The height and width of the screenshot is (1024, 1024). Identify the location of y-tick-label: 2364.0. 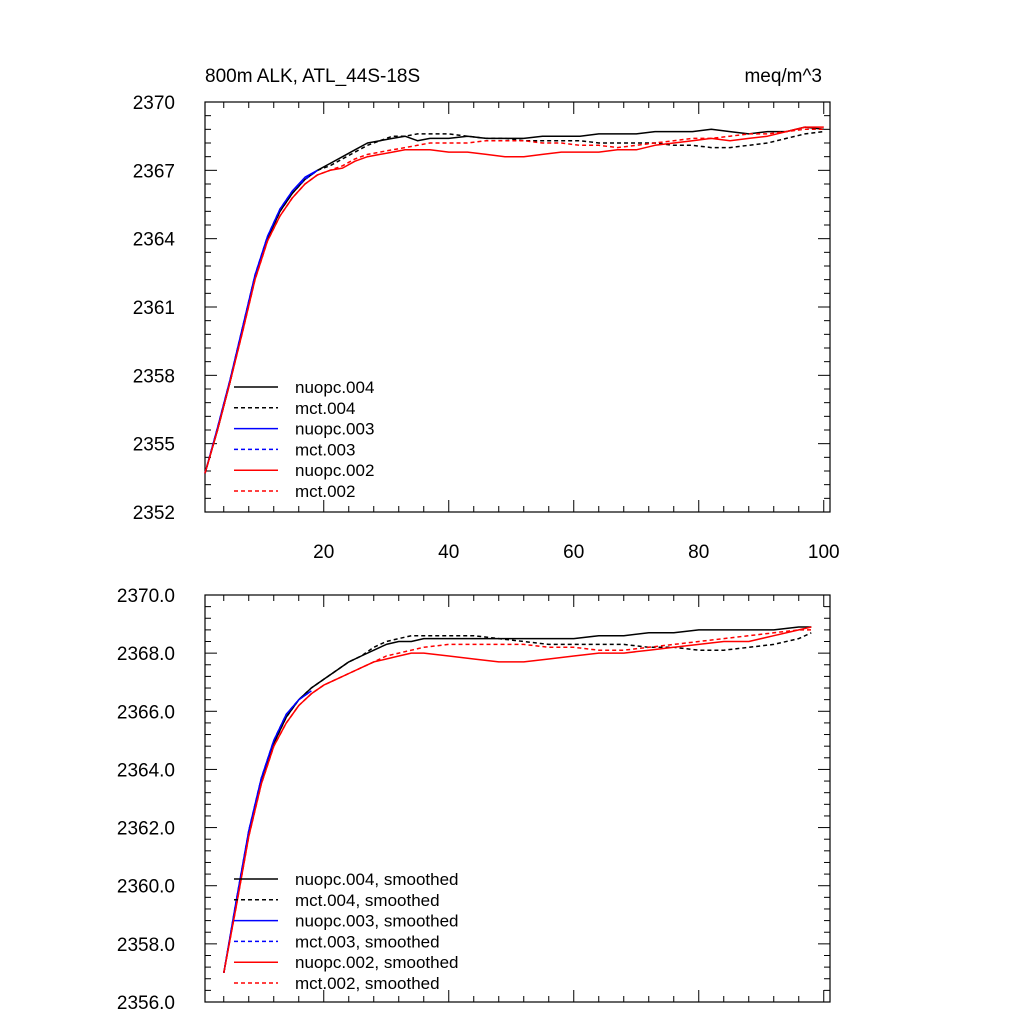
(146, 770).